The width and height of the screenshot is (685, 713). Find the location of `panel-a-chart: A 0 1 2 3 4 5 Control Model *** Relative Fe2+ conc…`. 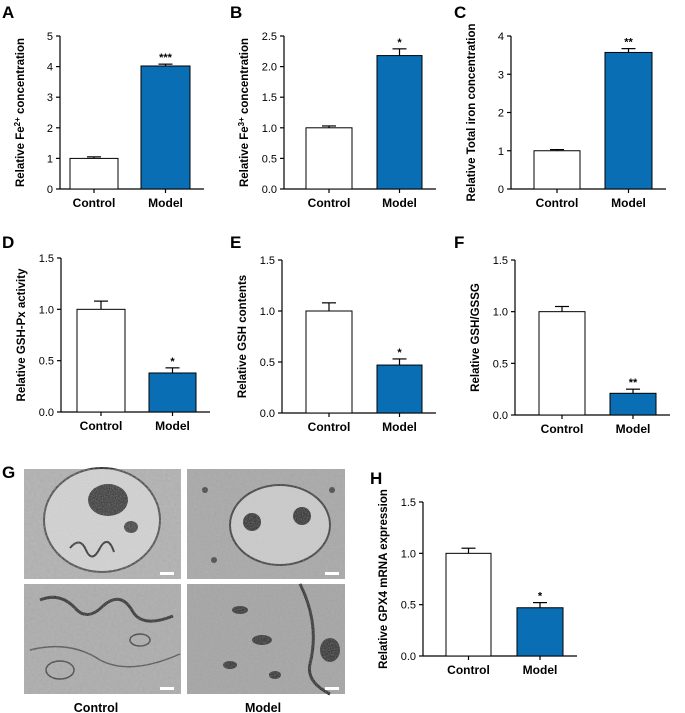

panel-a-chart: A 0 1 2 3 4 5 Control Model *** Relative Fe2+ conc… is located at coordinates (103, 106).